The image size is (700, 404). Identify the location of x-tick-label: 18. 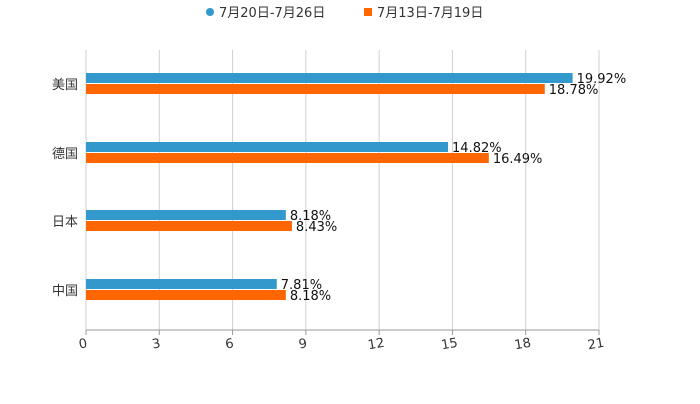
(522, 345).